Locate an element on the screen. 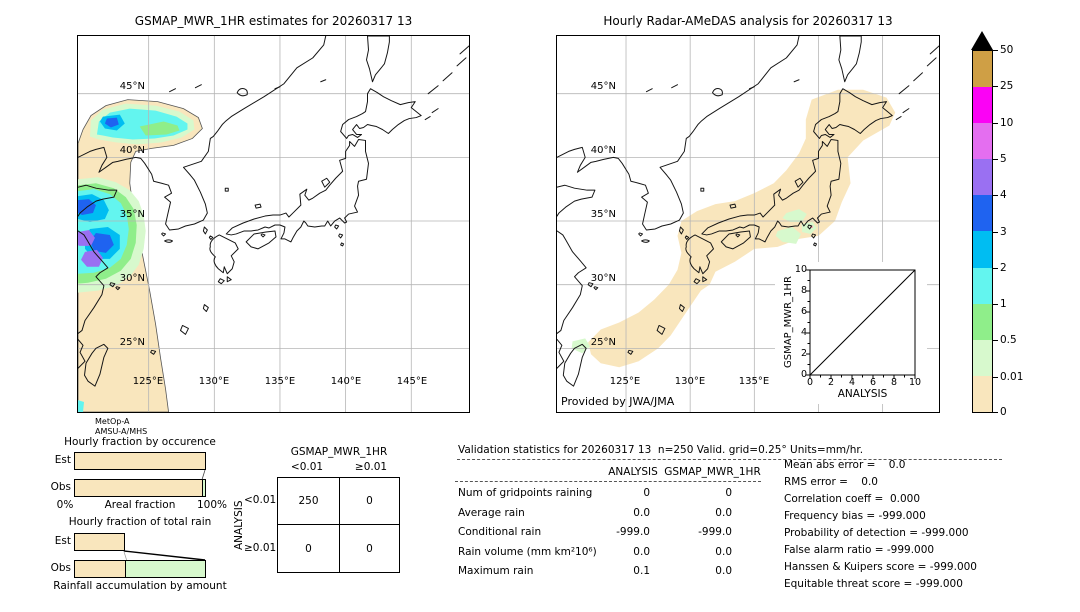 The width and height of the screenshot is (1080, 612). stat-label: Num of gridpoints raining is located at coordinates (525, 493).